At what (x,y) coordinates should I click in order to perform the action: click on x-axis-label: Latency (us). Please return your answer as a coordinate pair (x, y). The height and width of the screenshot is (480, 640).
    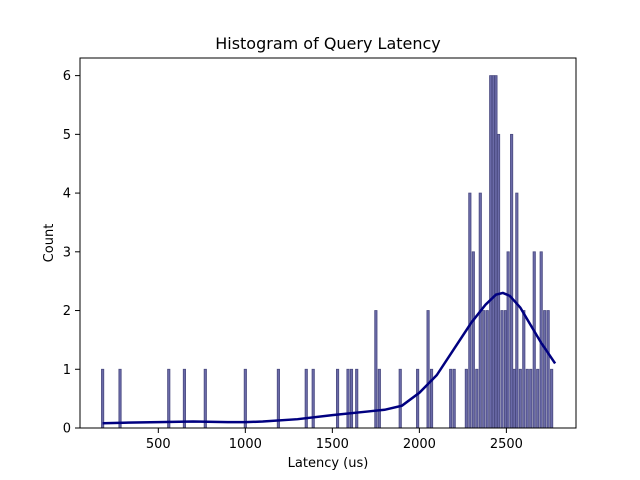
    Looking at the image, I should click on (328, 463).